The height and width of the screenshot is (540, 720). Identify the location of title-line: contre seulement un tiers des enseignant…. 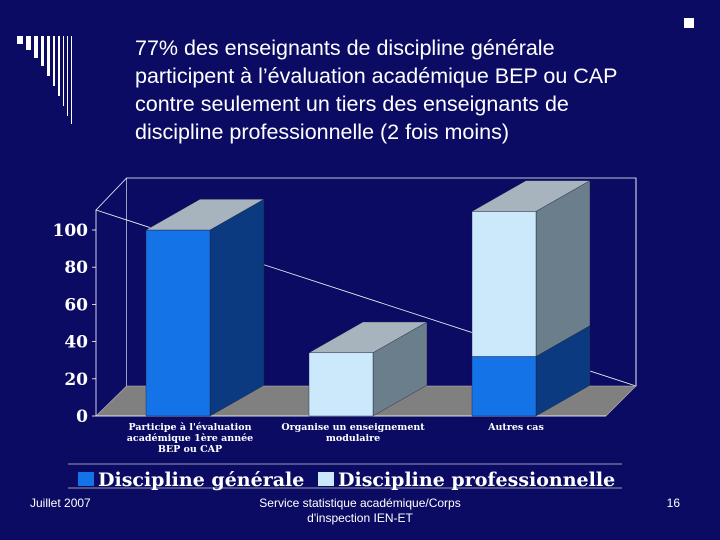
(352, 104).